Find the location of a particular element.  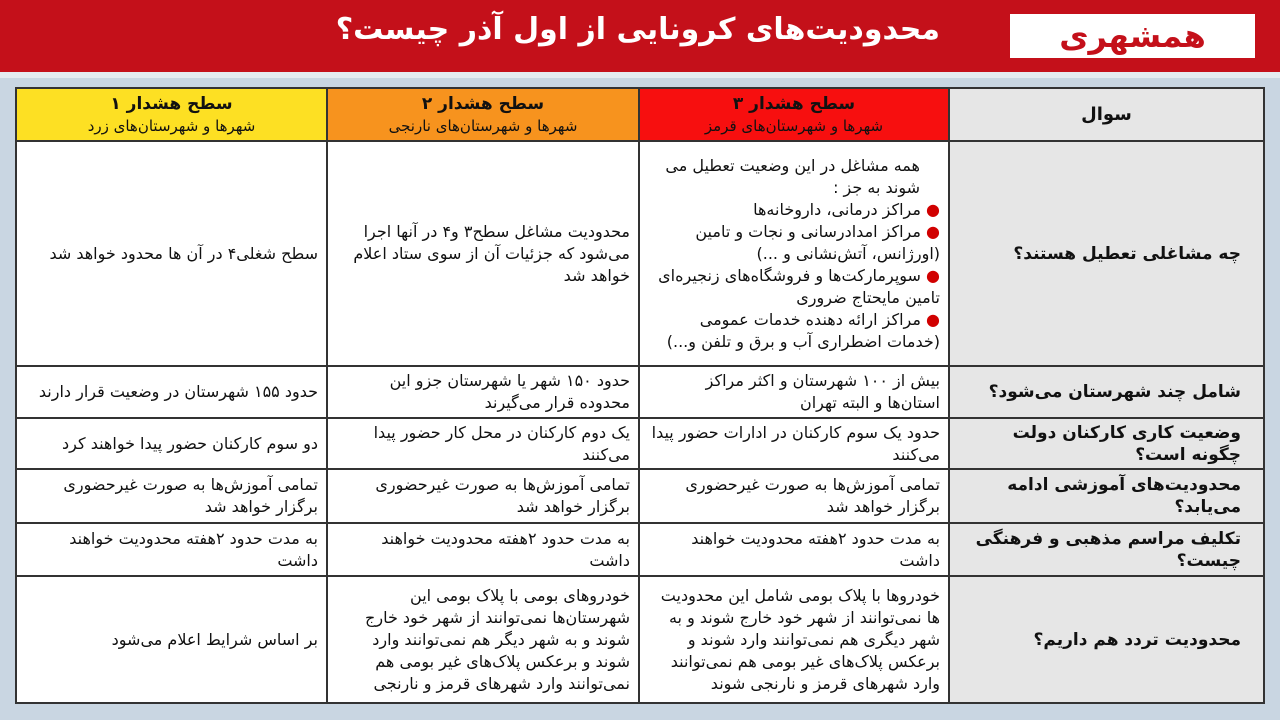

level-sub: شهرها و شهرستان‌های زرد is located at coordinates (171, 125).